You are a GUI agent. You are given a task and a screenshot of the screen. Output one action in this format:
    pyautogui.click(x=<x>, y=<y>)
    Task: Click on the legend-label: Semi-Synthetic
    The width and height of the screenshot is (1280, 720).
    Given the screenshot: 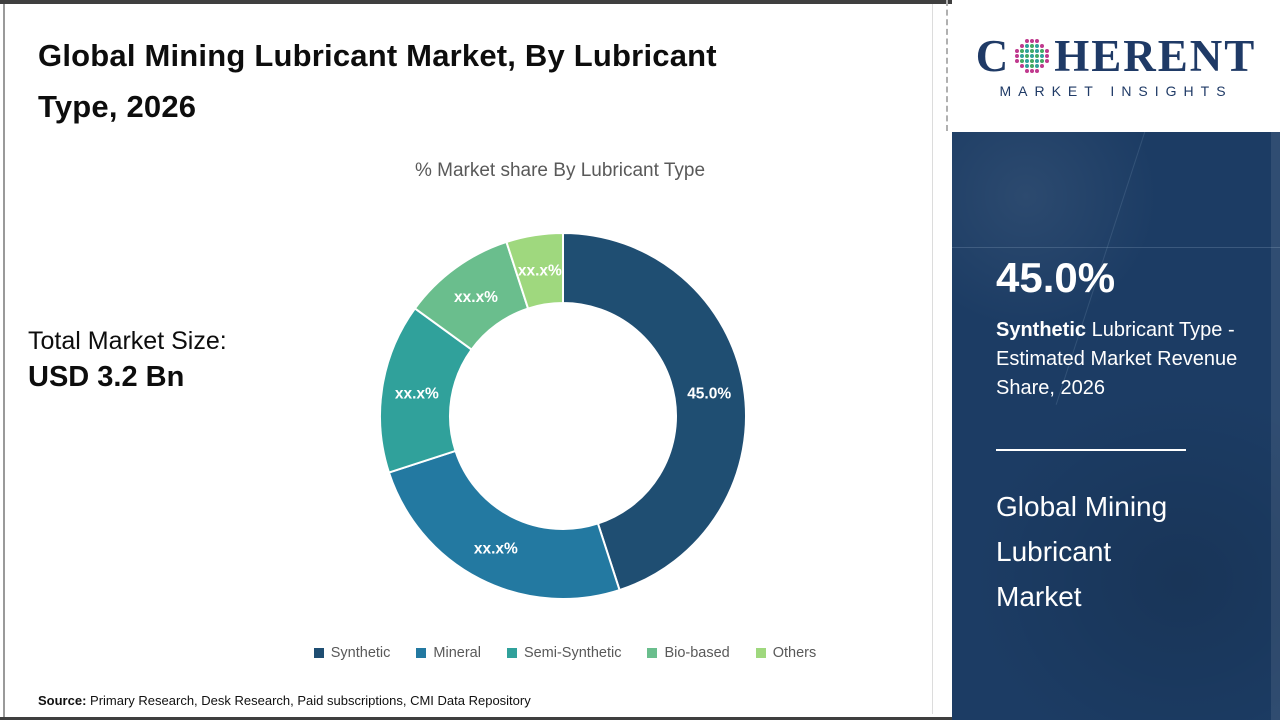 What is the action you would take?
    pyautogui.click(x=572, y=653)
    